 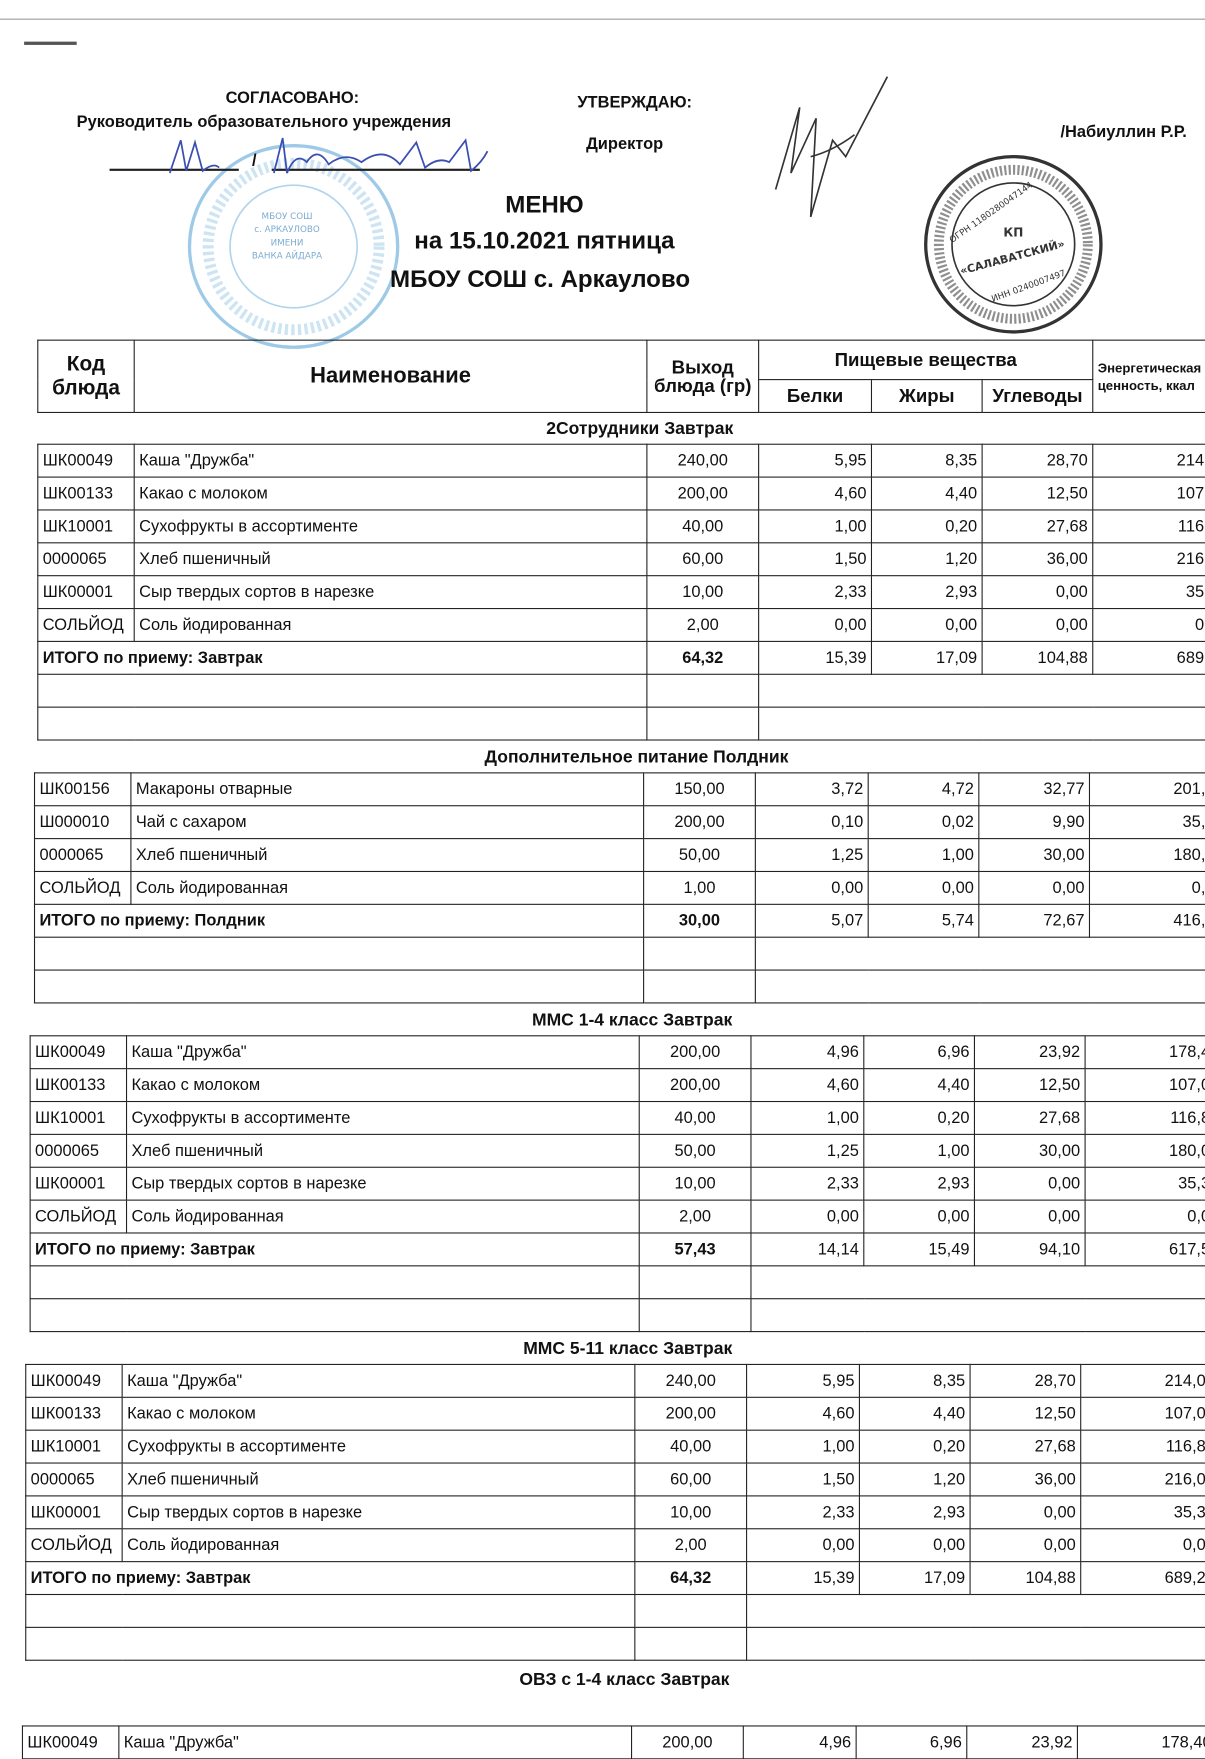 I want to click on total-energy: 689,21, so click(x=1142, y=1578).